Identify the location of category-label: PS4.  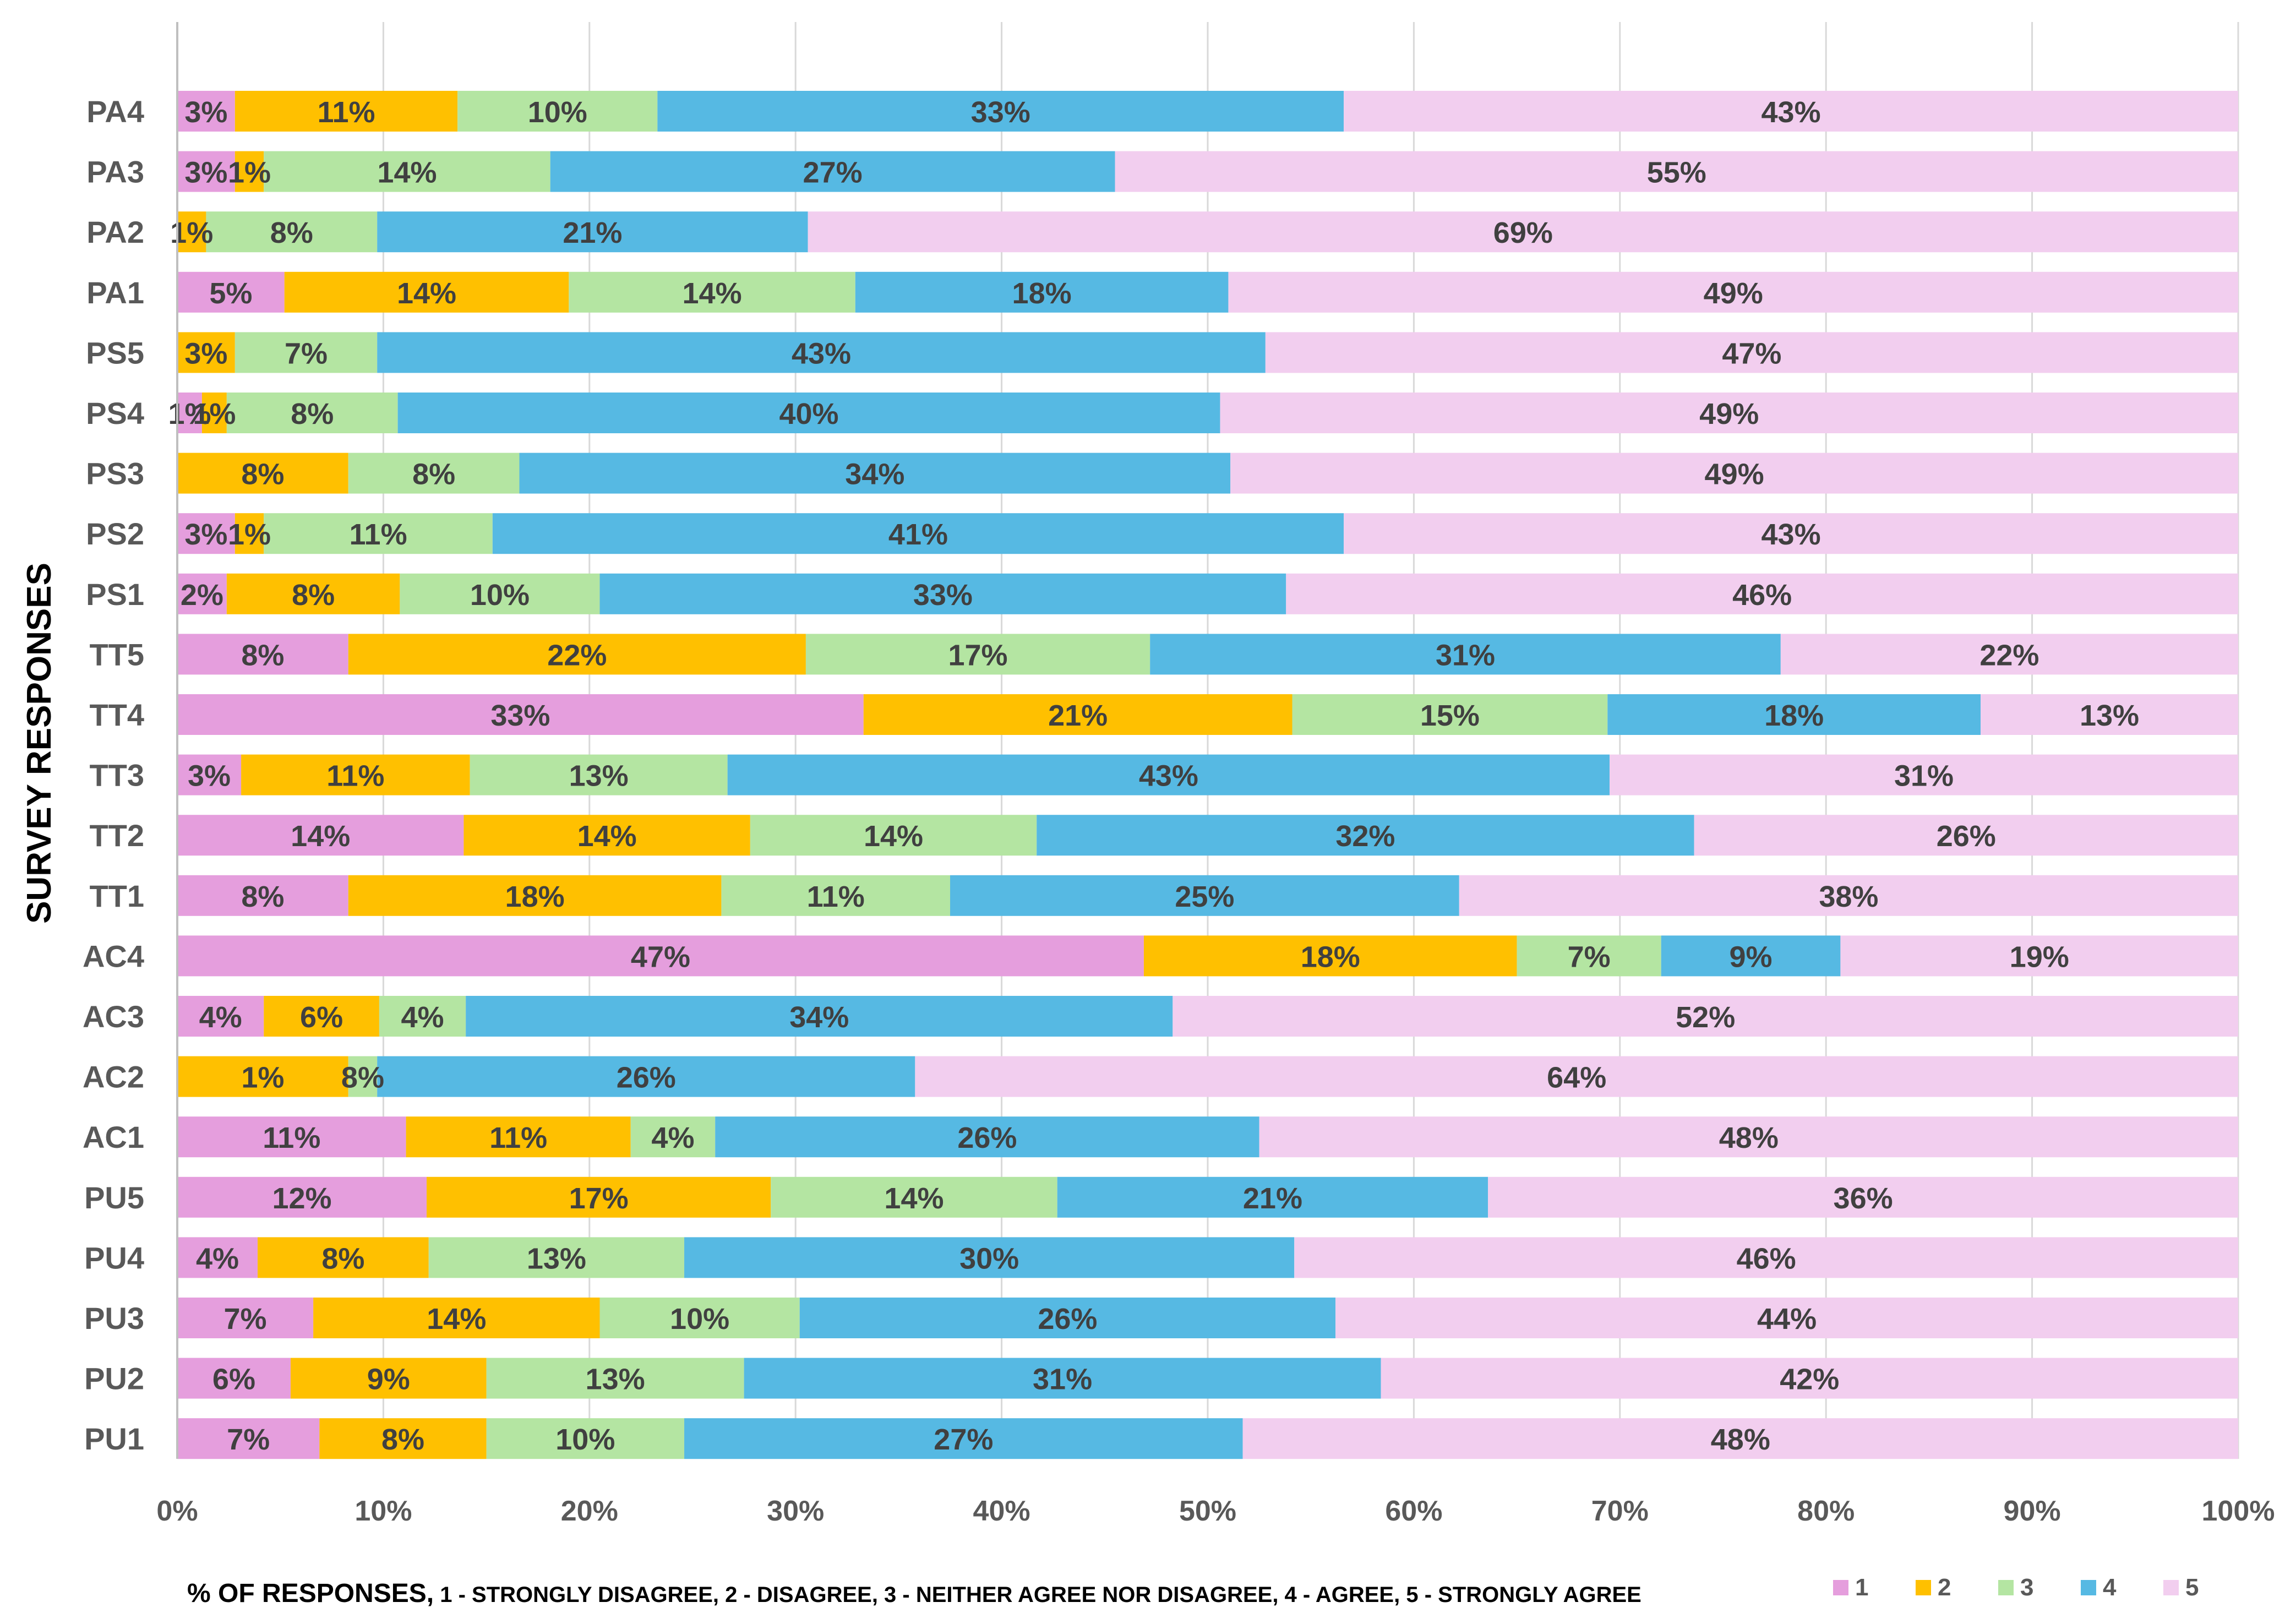
(115, 413).